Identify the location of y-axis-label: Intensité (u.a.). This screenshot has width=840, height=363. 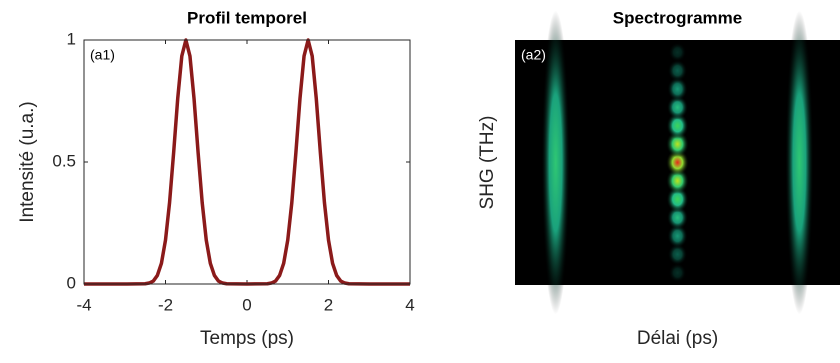
(27, 161).